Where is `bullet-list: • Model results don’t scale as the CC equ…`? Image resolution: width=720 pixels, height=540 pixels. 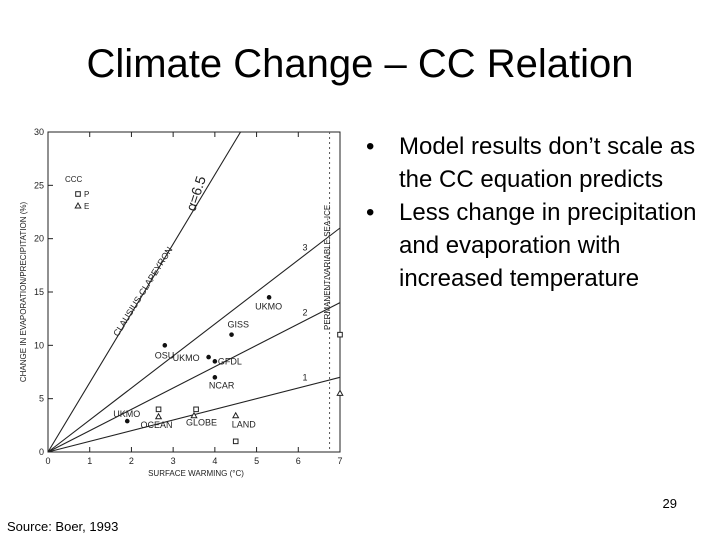
bullet-list: • Model results don’t scale as the CC equ… is located at coordinates (536, 212).